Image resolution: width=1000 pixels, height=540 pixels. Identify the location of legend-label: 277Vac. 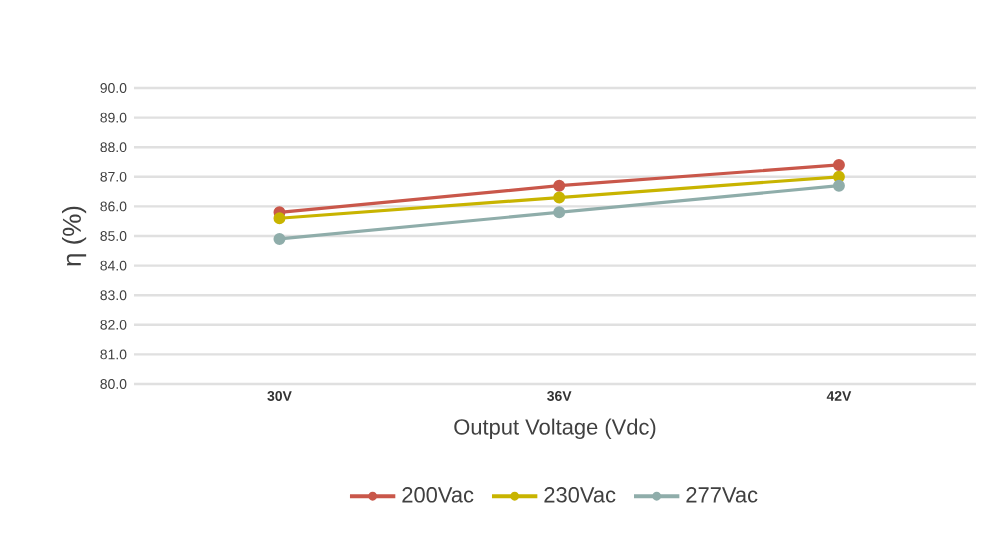
(722, 495).